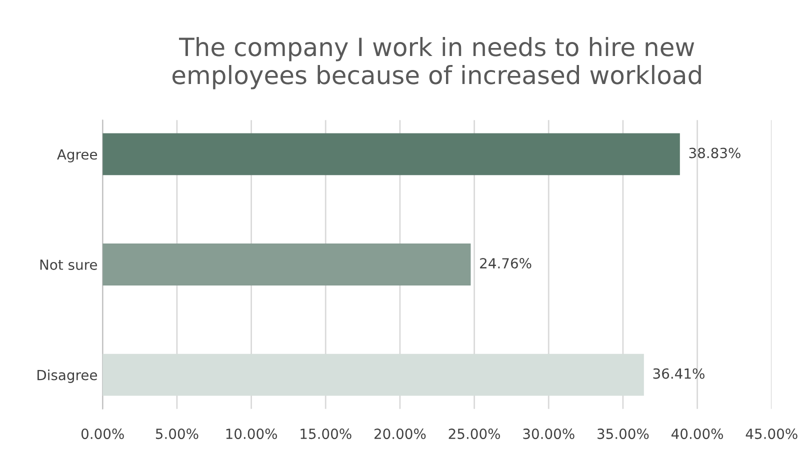 This screenshot has width=808, height=462. I want to click on x-tick-label: 30.00%, so click(548, 434).